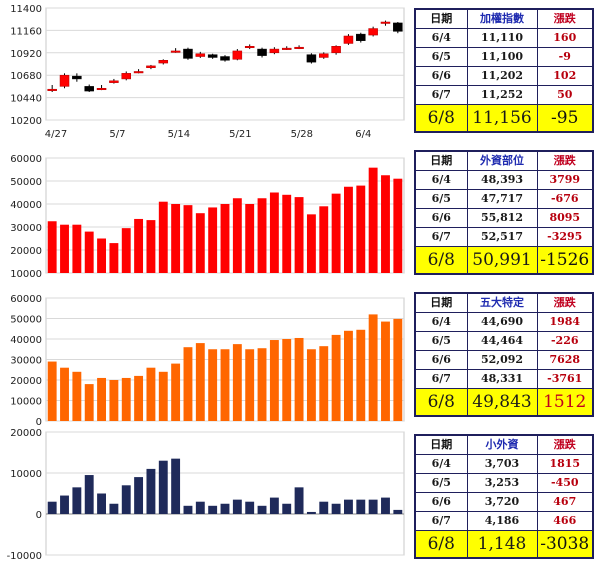 This screenshot has height=561, width=600. Describe the element at coordinates (504, 218) in the screenshot. I see `table-row: 6/6 55,812 8095` at that location.